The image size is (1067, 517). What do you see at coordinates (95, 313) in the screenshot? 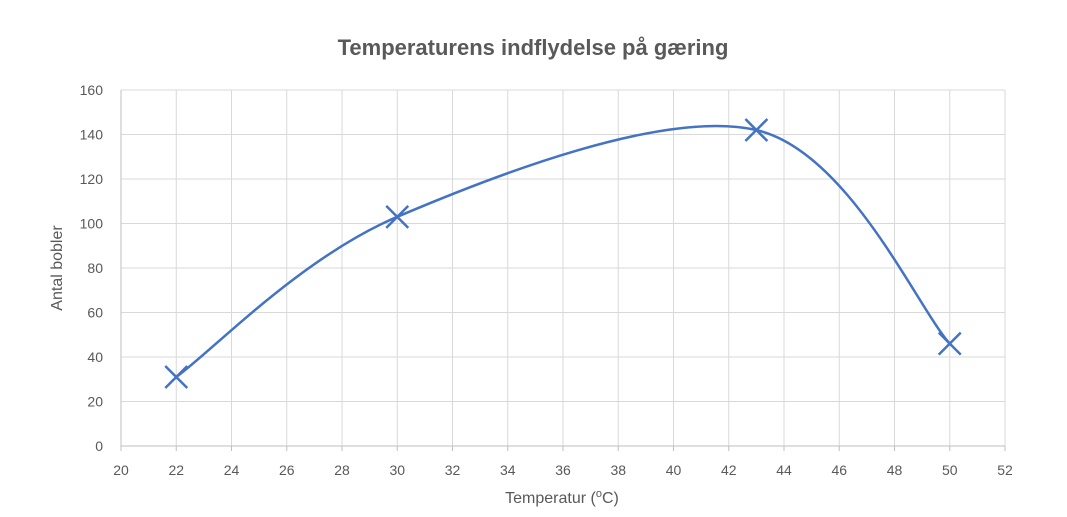
I see `y-tick-label: 60` at bounding box center [95, 313].